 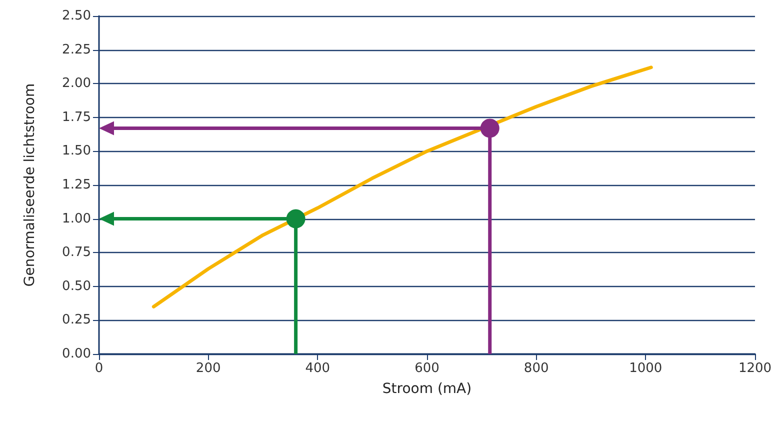 I want to click on y-tick-label: 1.50, so click(x=76, y=151).